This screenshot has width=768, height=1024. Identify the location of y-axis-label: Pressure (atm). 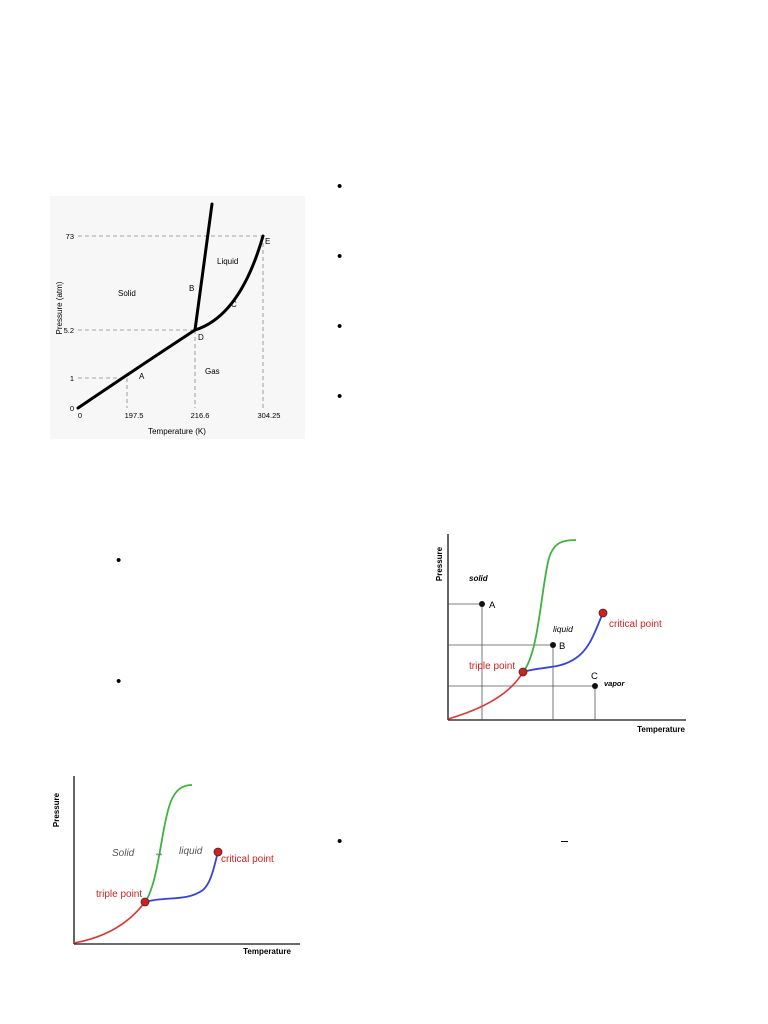
(59, 307).